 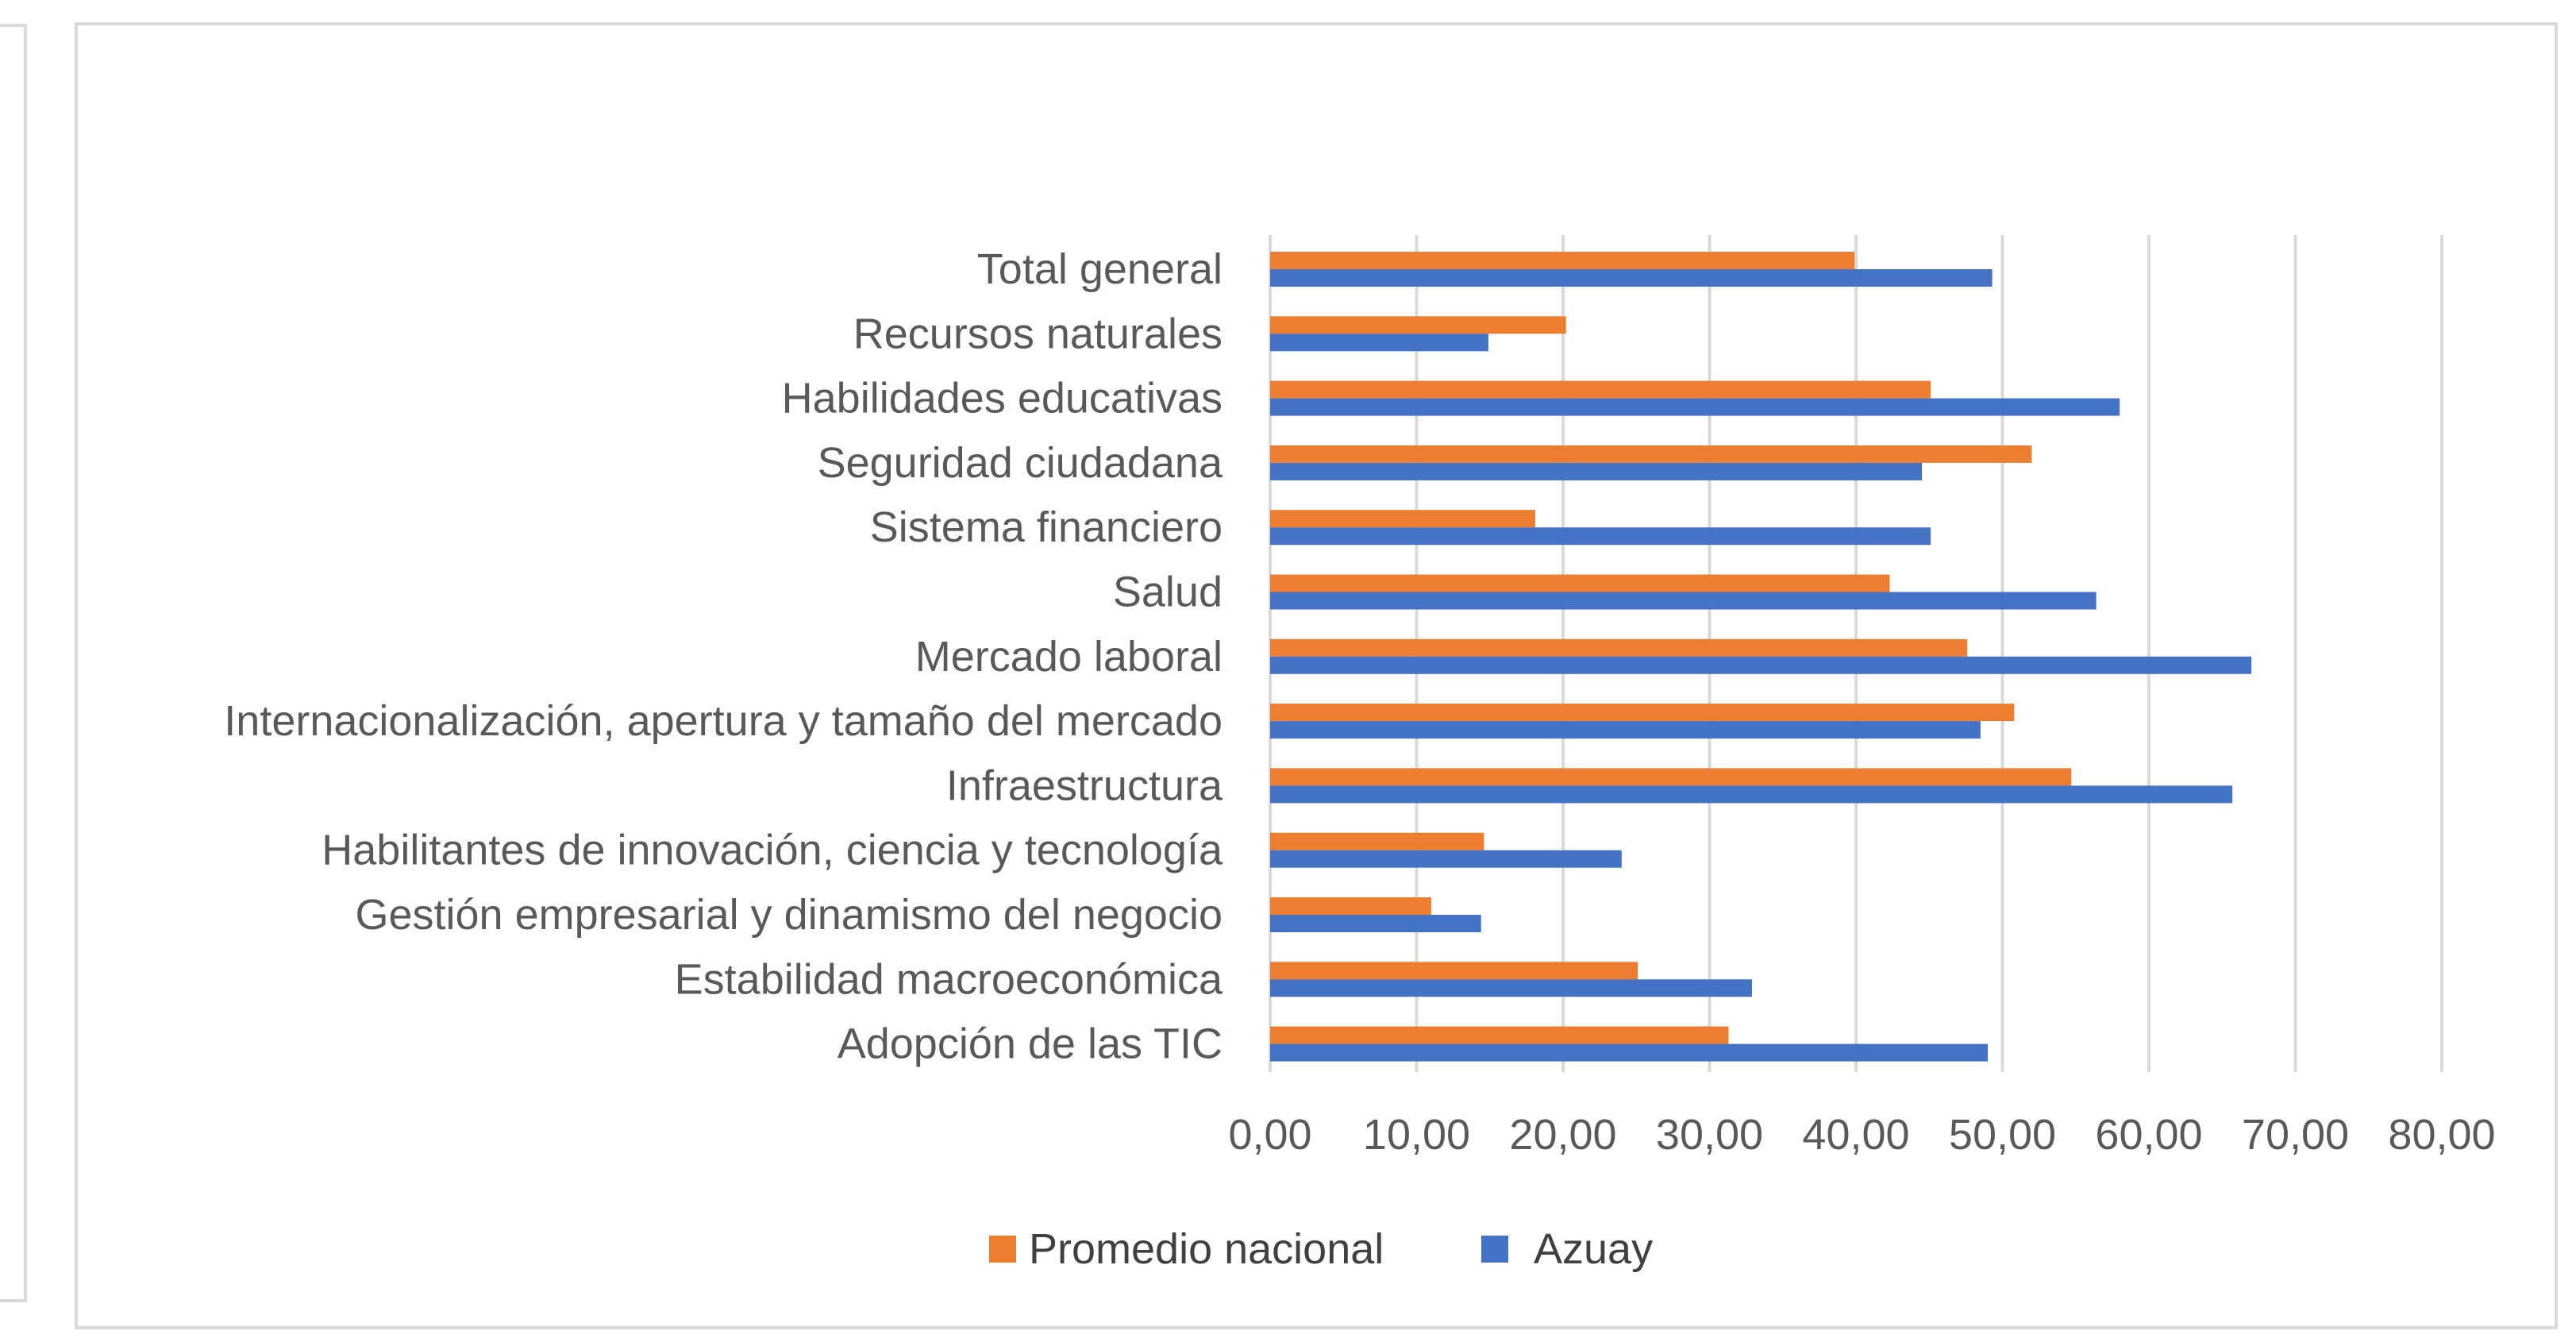 What do you see at coordinates (2002, 1135) in the screenshot?
I see `x-tick-label: 50,00` at bounding box center [2002, 1135].